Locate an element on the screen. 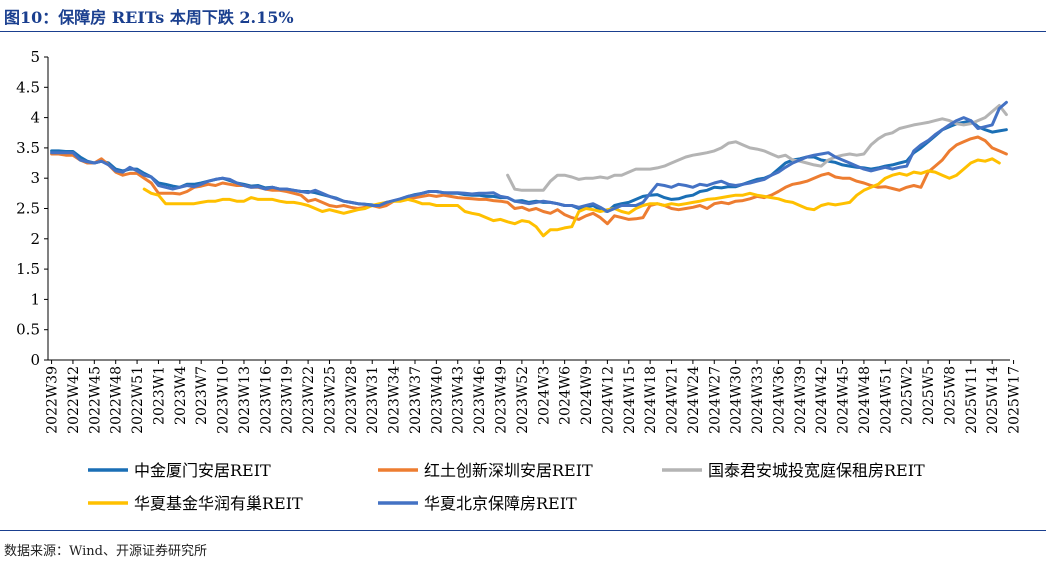 This screenshot has height=561, width=1046. x-tick-label: 2025W2 is located at coordinates (908, 395).